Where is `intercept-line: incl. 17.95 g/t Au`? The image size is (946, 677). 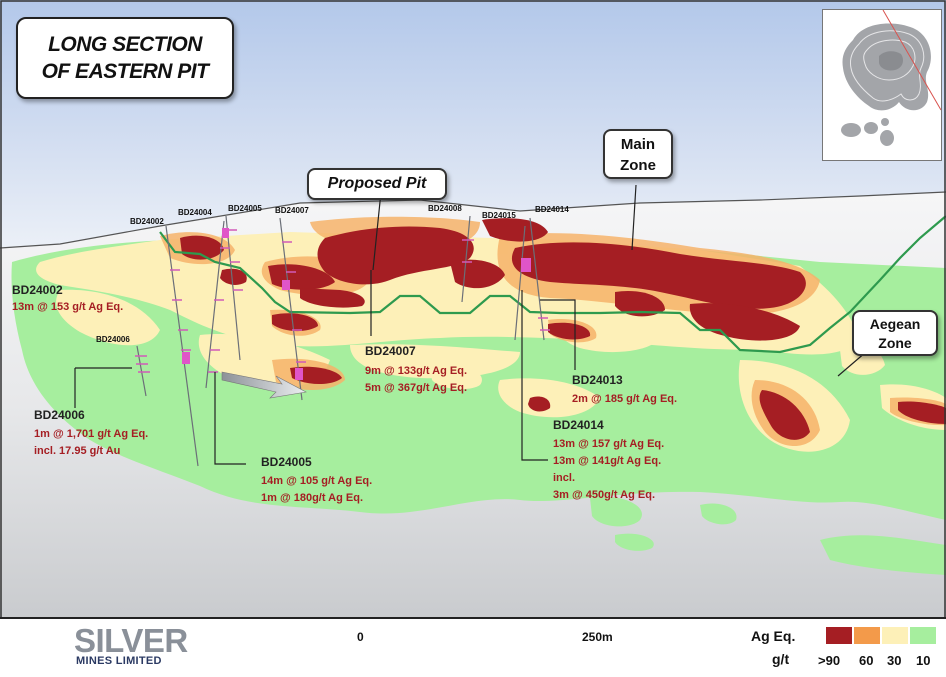
intercept-line: incl. 17.95 g/t Au is located at coordinates (77, 451).